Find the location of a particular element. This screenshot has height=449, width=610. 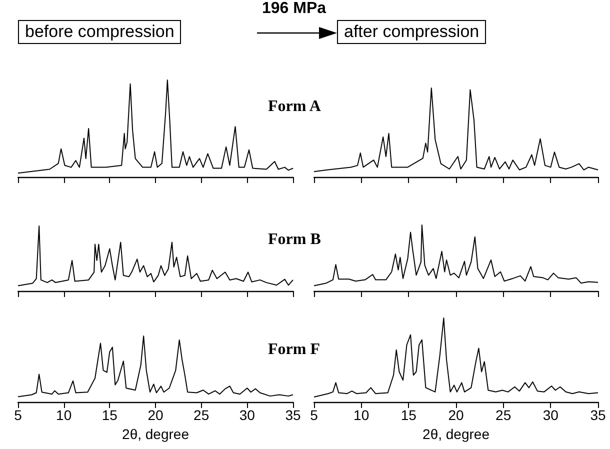

text: Form A is located at coordinates (294, 107).